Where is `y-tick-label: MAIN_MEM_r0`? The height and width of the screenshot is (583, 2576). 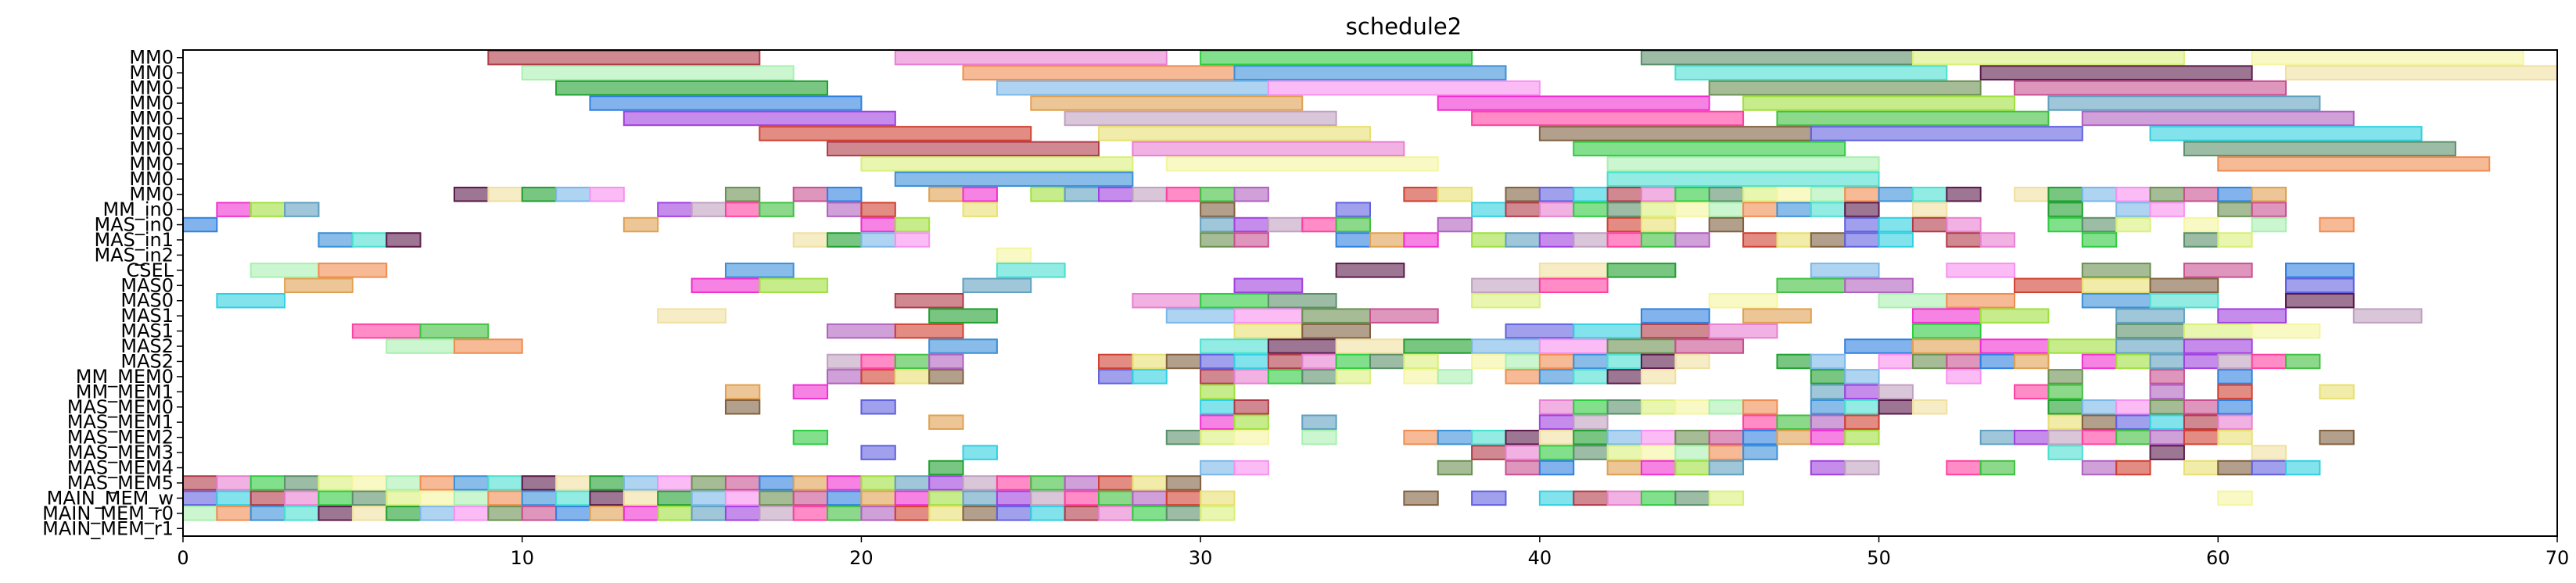
y-tick-label: MAIN_MEM_r0 is located at coordinates (108, 513).